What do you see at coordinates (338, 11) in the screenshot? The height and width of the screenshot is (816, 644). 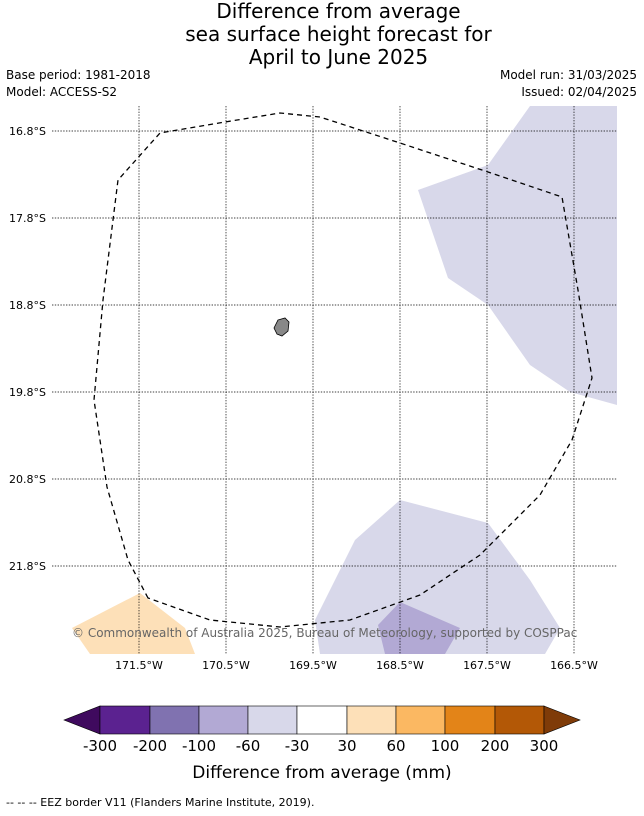 I see `title-line-1: Difference from average` at bounding box center [338, 11].